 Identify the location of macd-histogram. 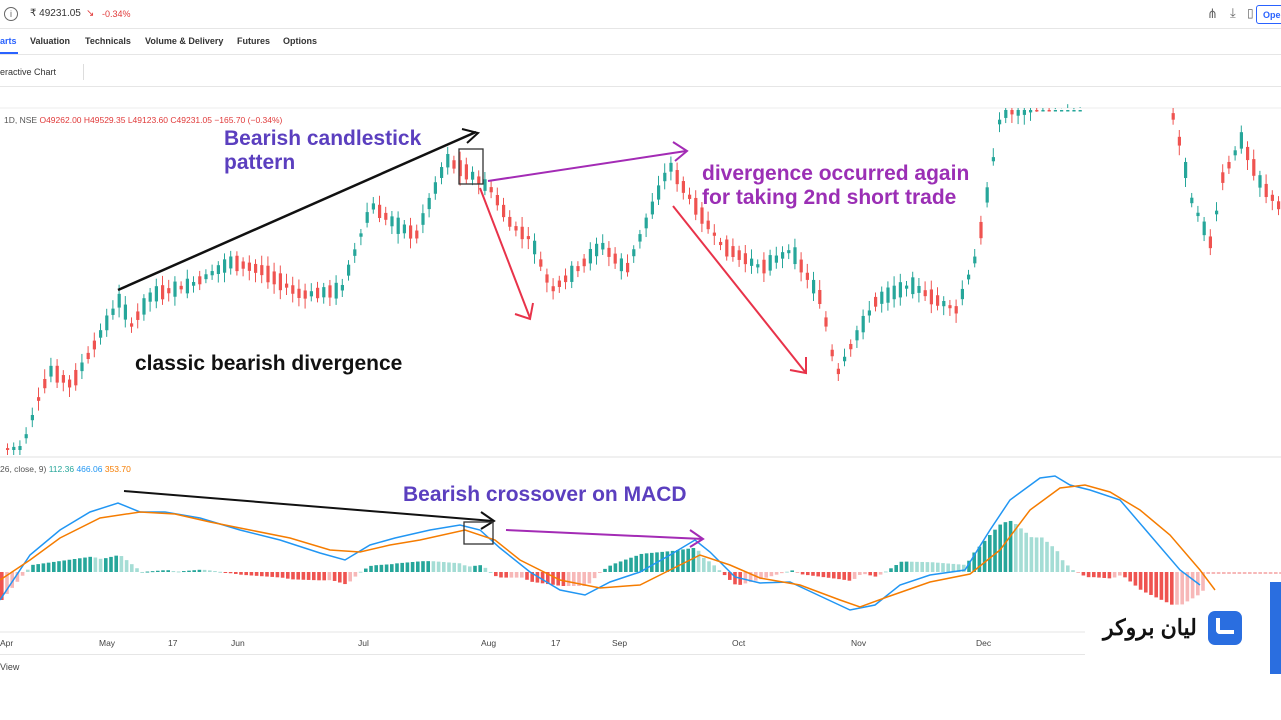
(640, 562).